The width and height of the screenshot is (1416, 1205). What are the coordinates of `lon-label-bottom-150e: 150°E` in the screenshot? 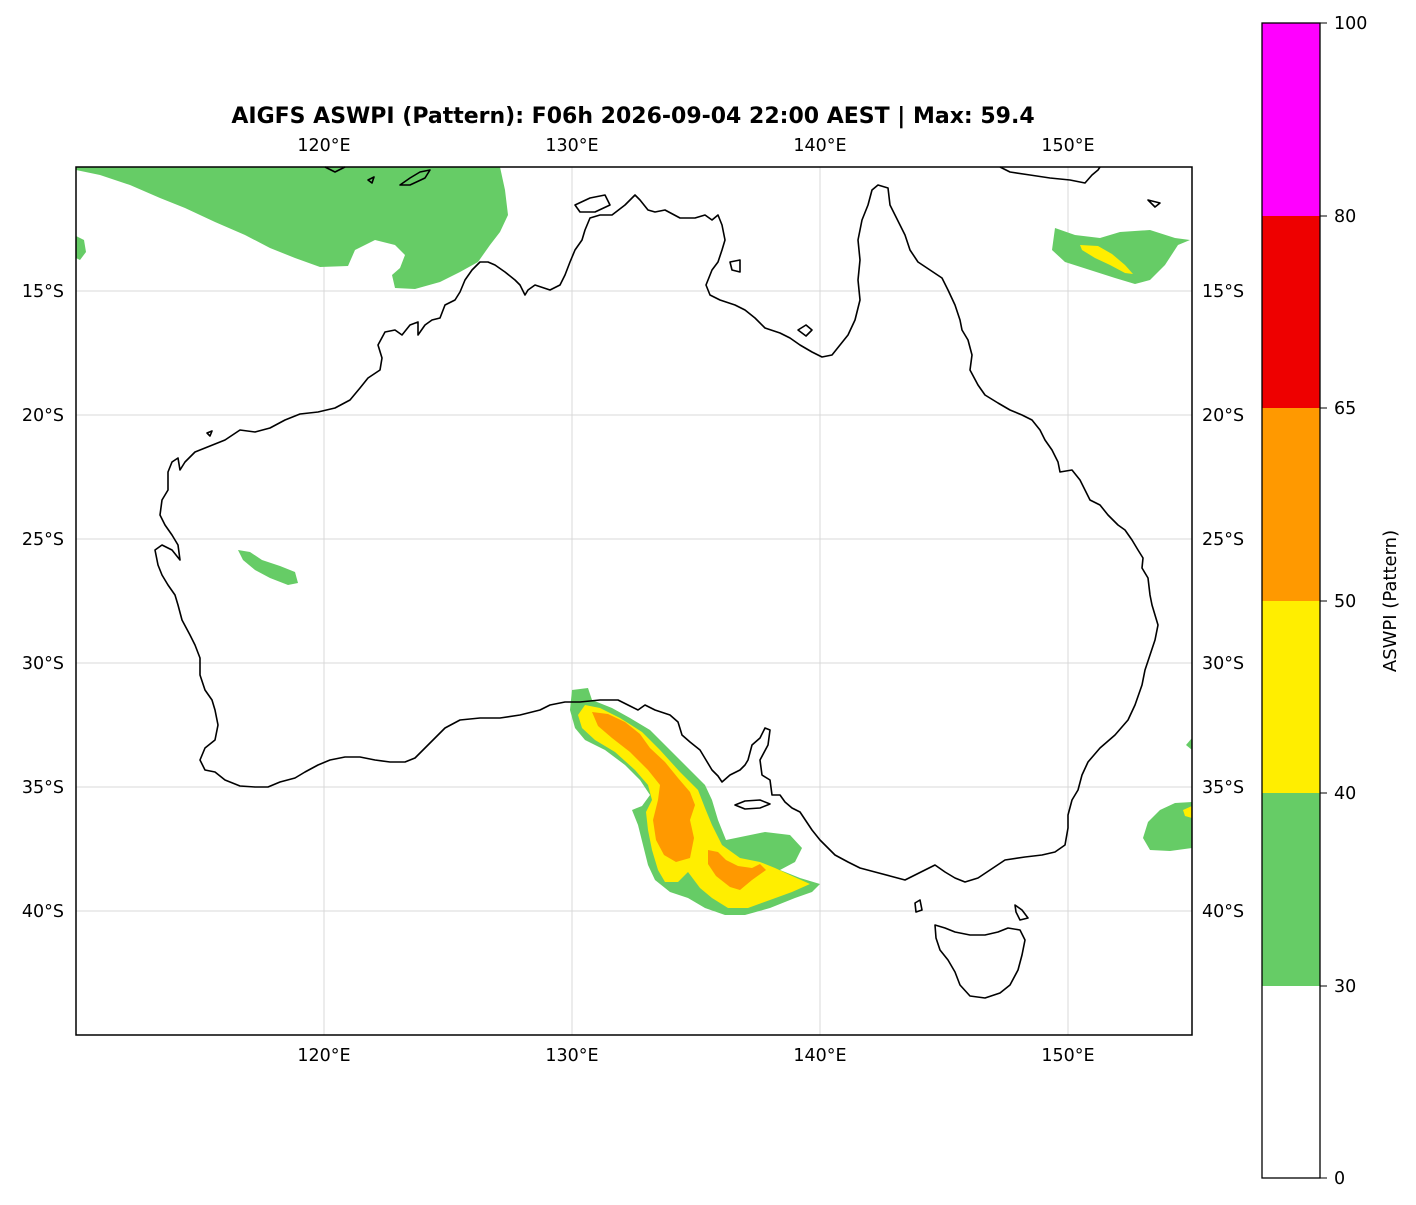 It's located at (1067, 1056).